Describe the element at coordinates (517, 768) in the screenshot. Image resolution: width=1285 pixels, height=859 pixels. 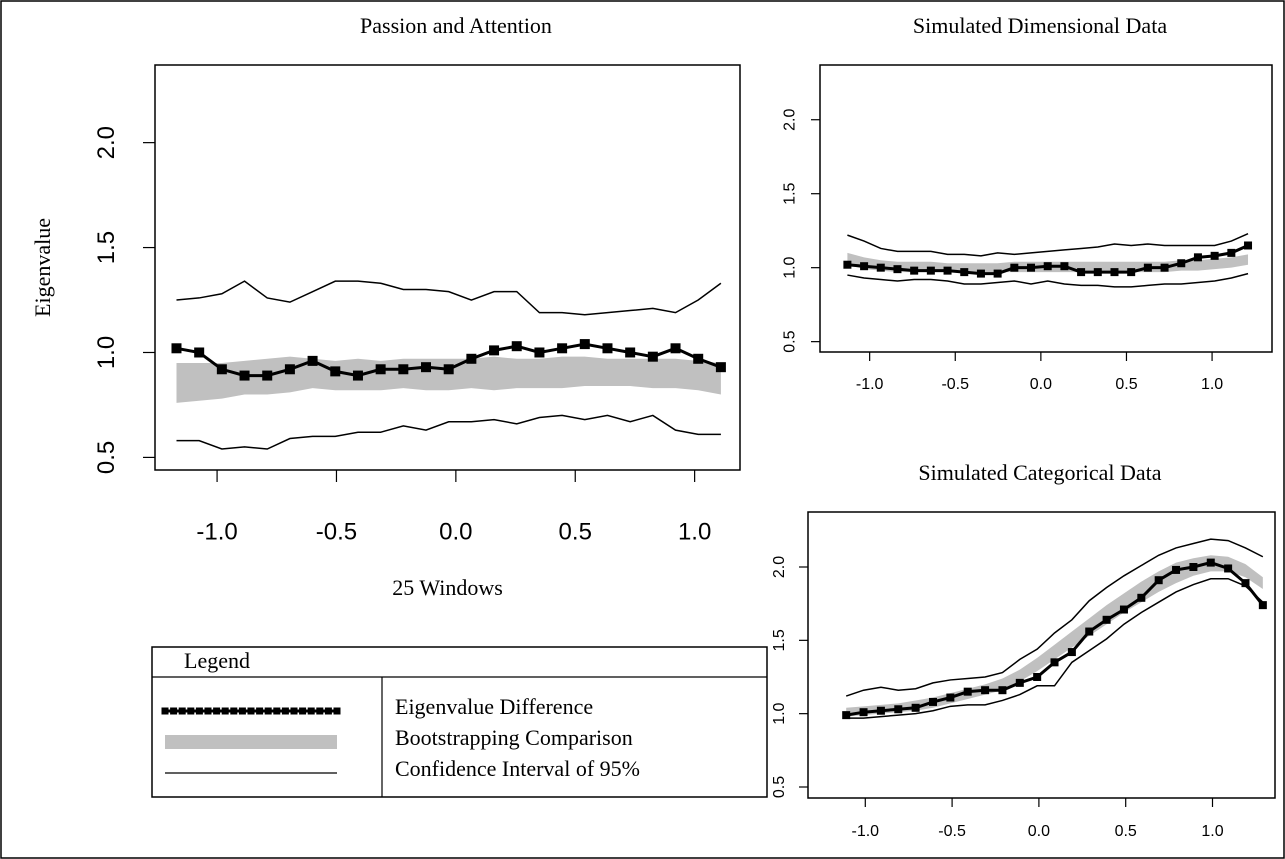
I see `legend-label: Confidence Interval of 95%` at that location.